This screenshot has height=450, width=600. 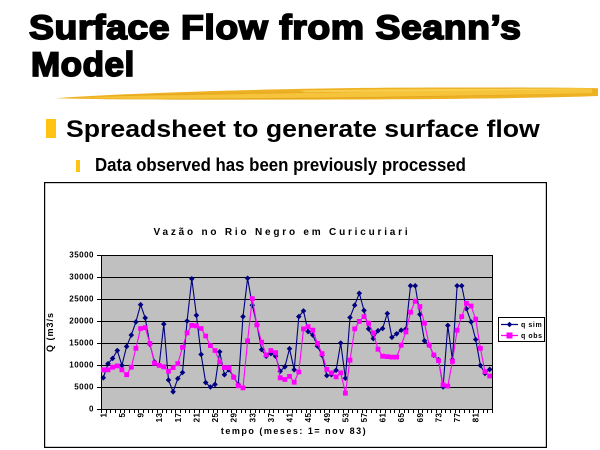 I want to click on svg-text: 81, so click(x=476, y=417).